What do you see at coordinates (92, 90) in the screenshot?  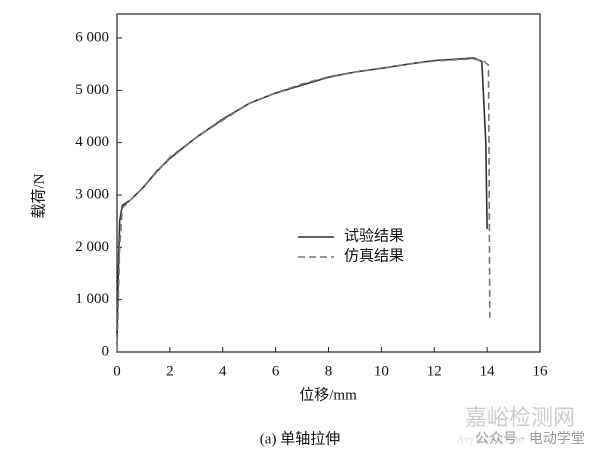 I see `y-tick-label: 5 000` at bounding box center [92, 90].